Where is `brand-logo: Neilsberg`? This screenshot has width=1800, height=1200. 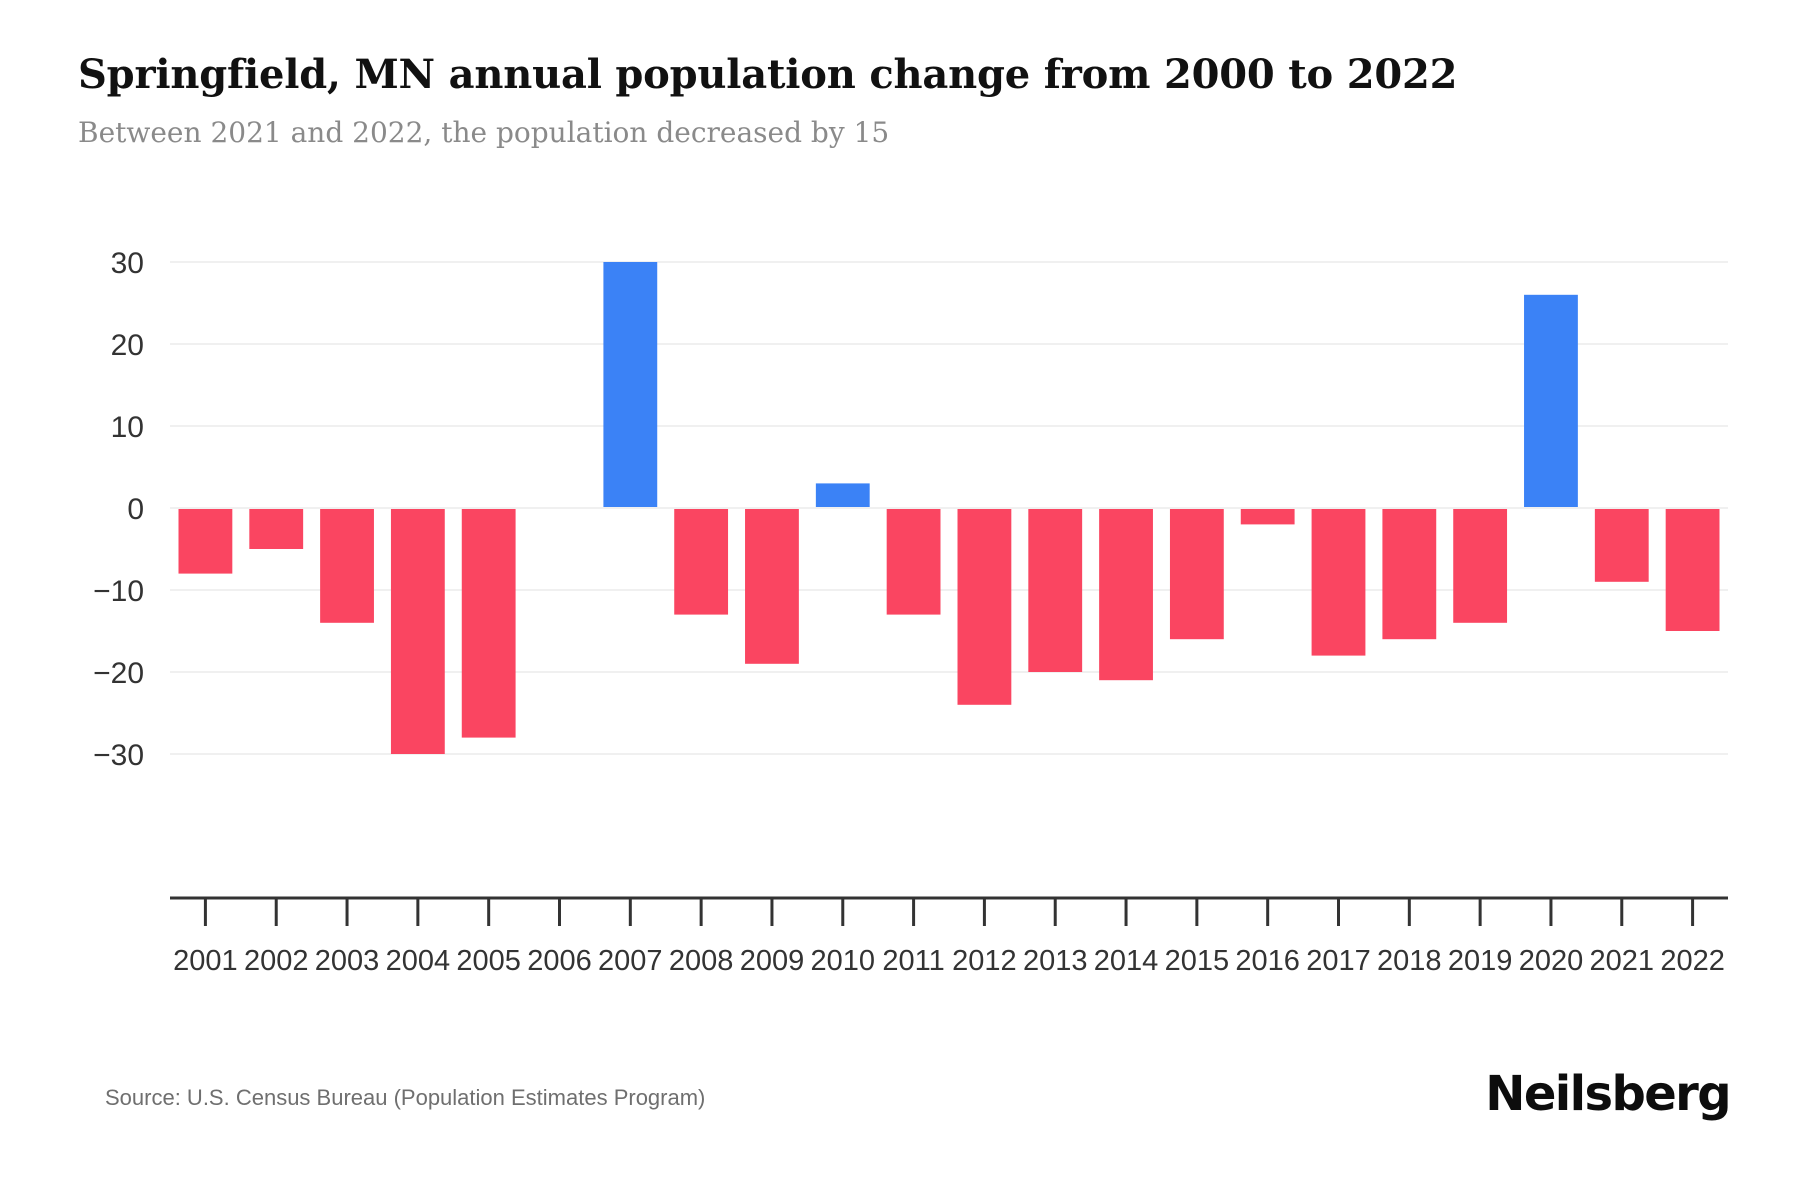
brand-logo: Neilsberg is located at coordinates (1608, 1094).